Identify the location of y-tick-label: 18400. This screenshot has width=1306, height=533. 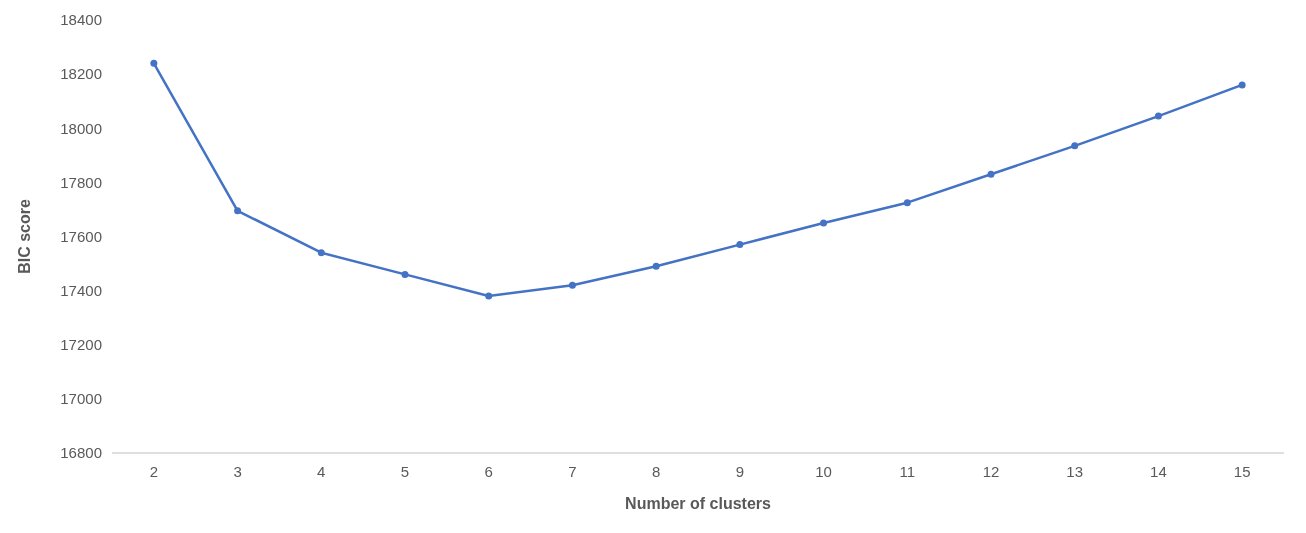
(81, 20).